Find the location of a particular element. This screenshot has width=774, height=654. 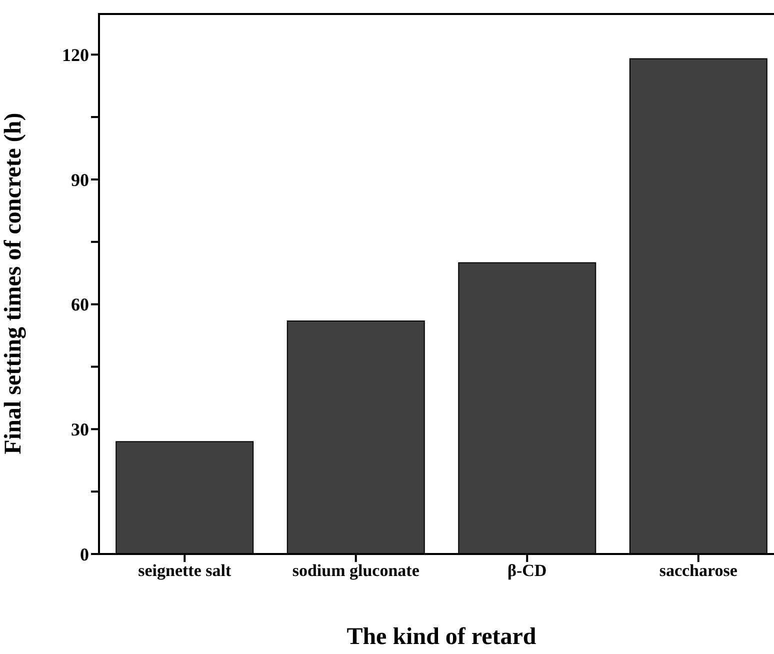

y-tick-label: 120 is located at coordinates (75, 55).